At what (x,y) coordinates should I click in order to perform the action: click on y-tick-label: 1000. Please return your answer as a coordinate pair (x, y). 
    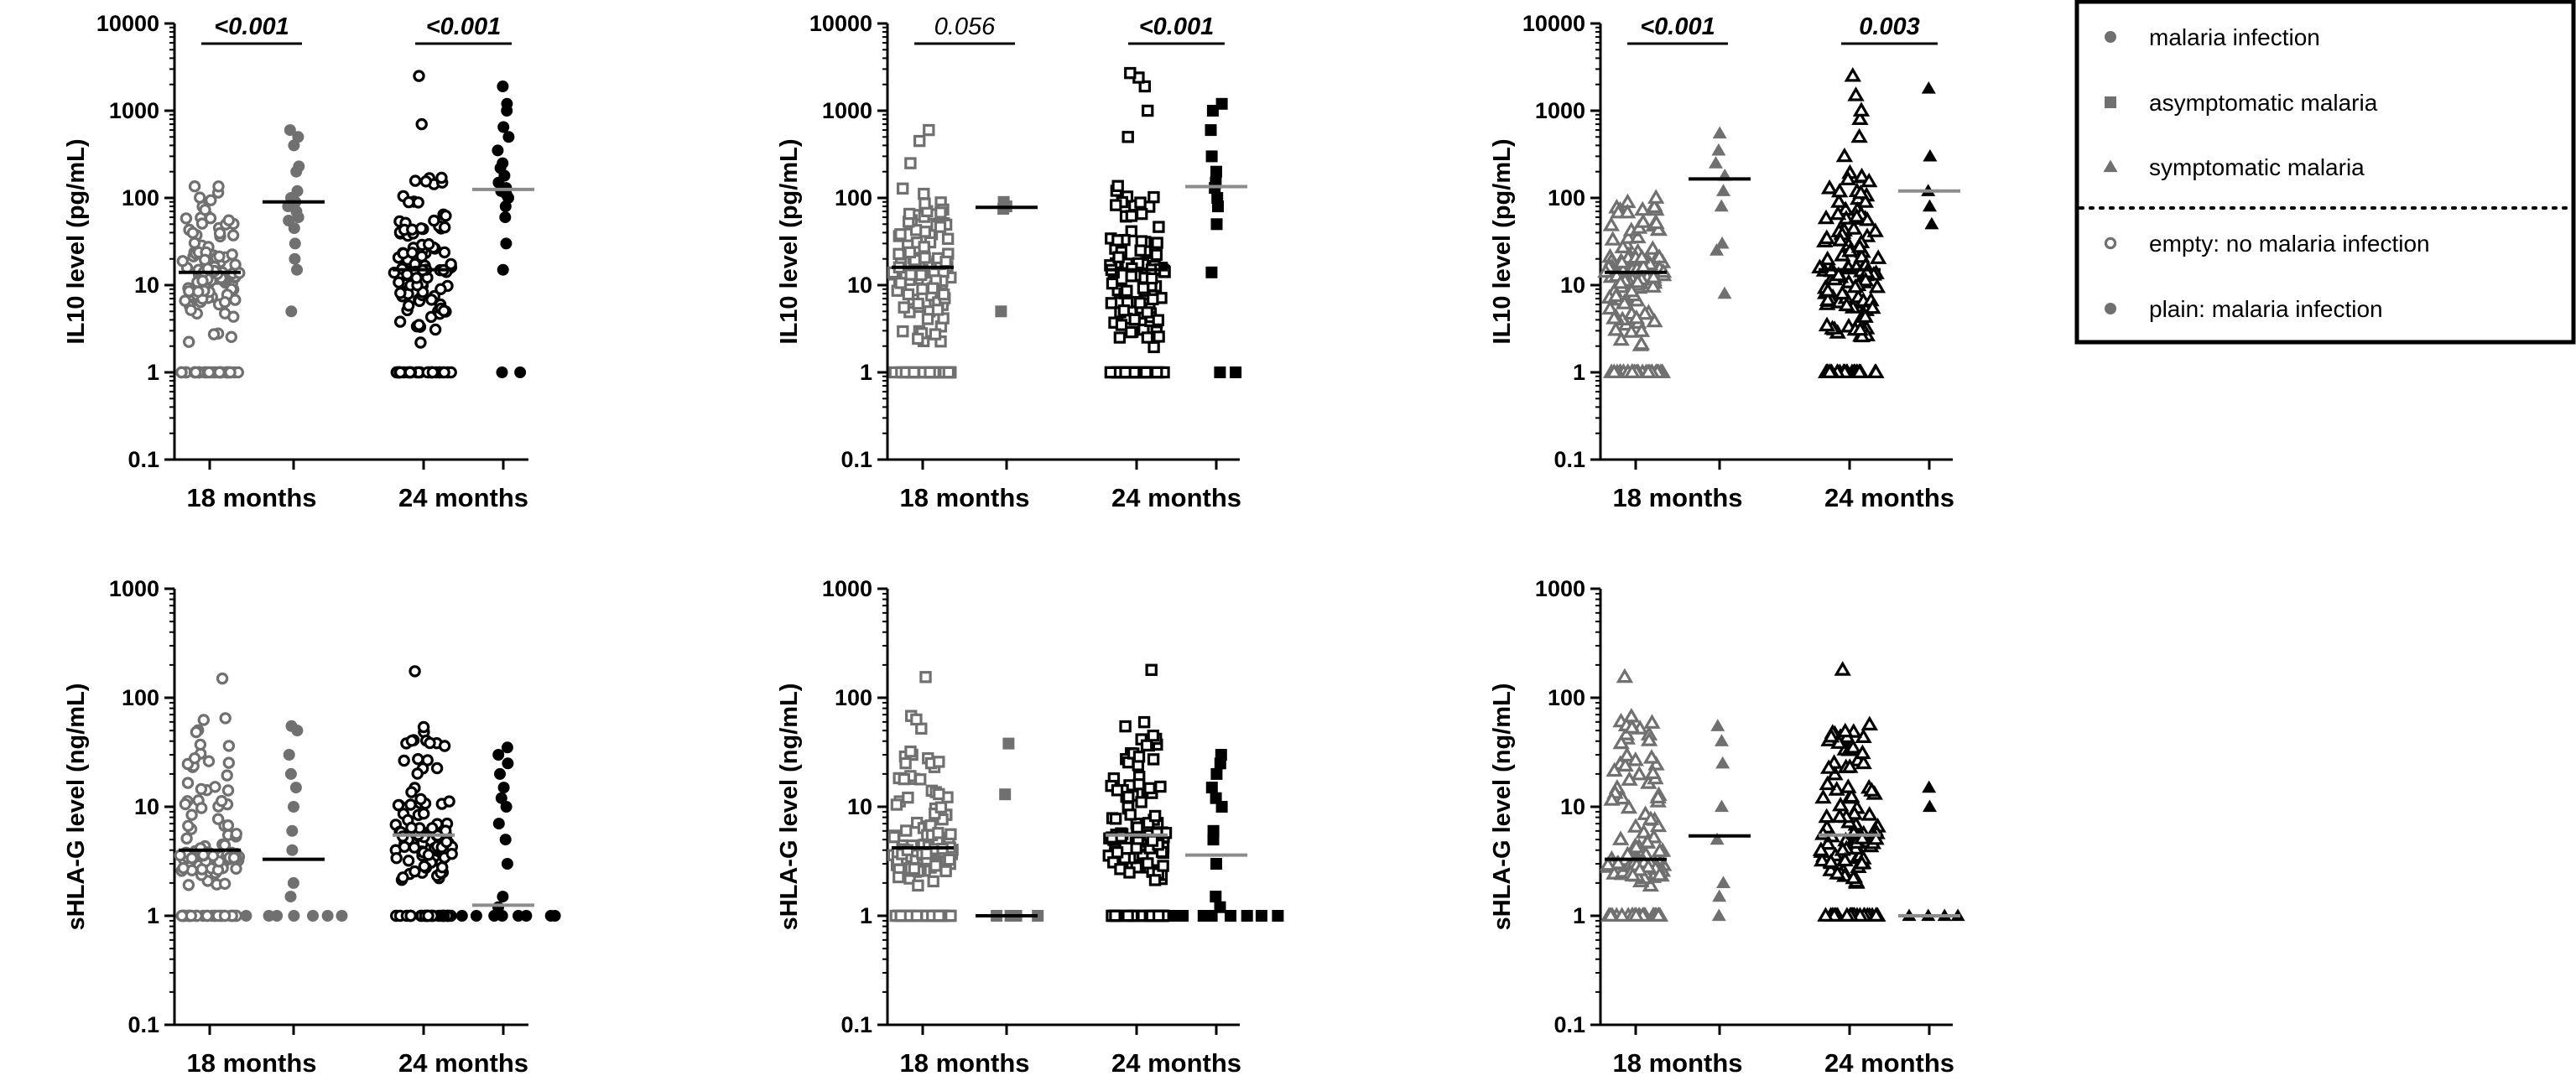
    Looking at the image, I should click on (1560, 111).